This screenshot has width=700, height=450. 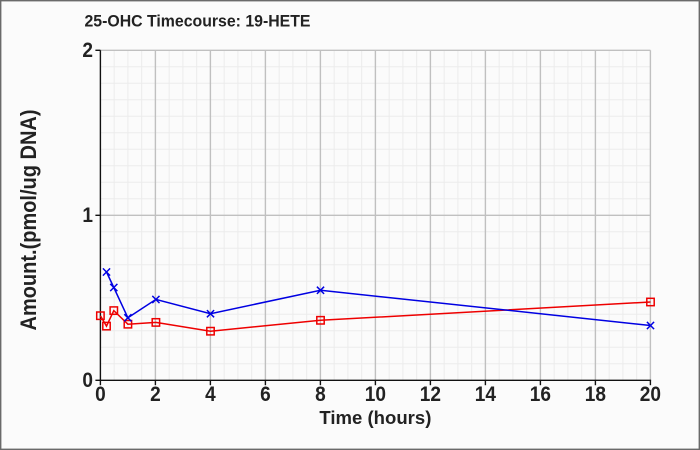 I want to click on svg-text: 1, so click(x=87, y=215).